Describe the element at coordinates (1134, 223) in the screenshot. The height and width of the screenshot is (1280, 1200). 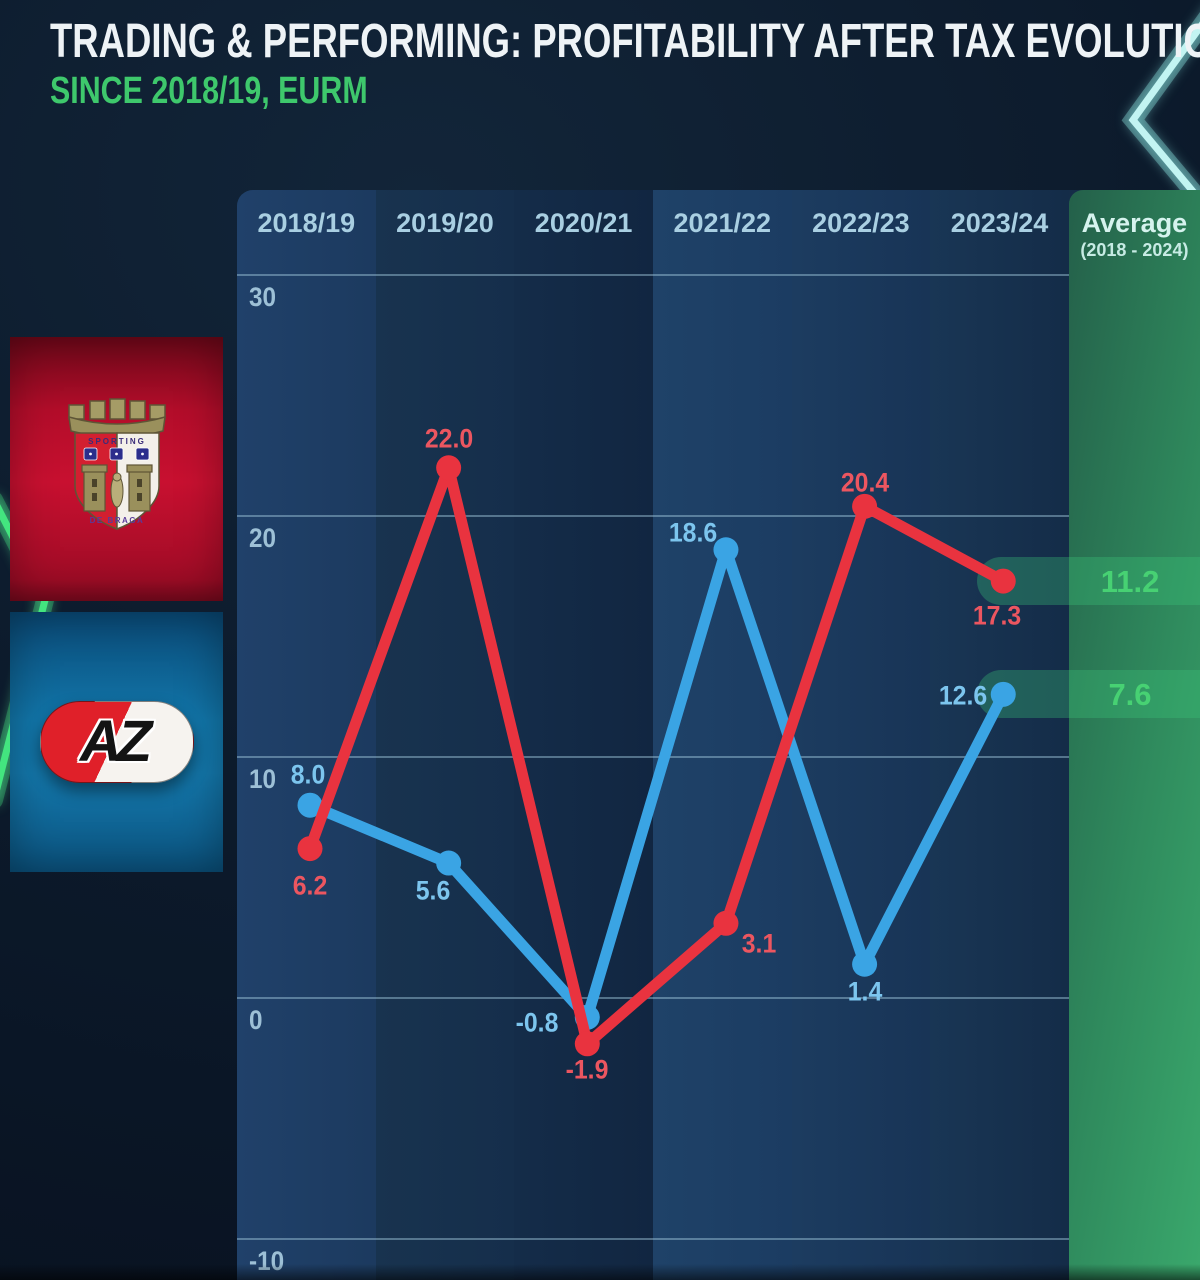
I see `average-column-label: Average` at that location.